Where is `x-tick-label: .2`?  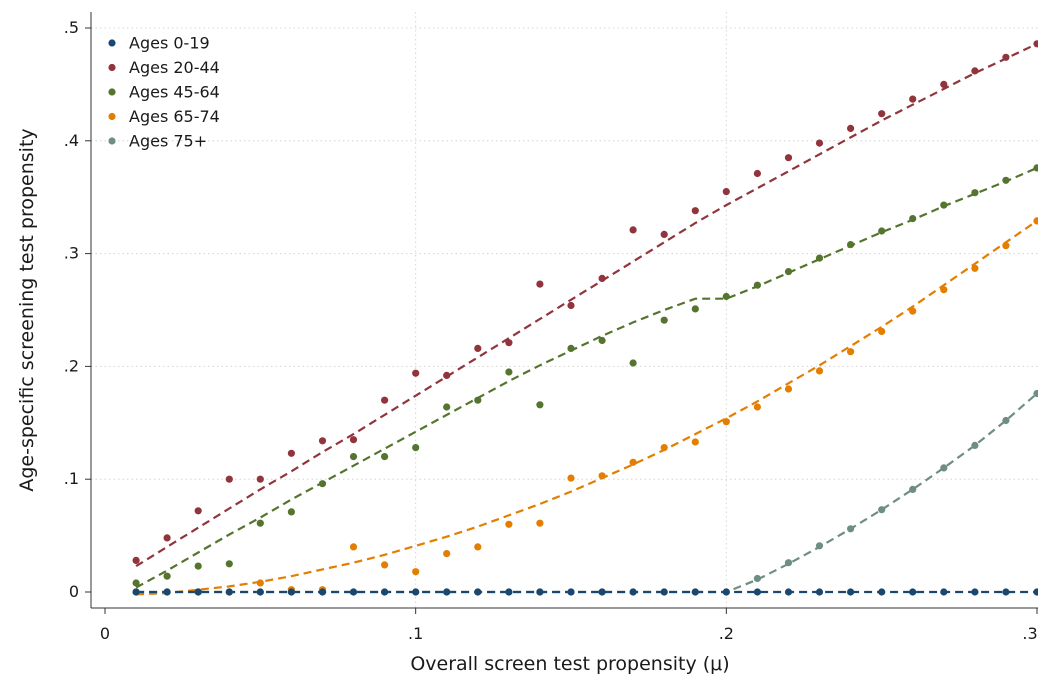 x-tick-label: .2 is located at coordinates (726, 633).